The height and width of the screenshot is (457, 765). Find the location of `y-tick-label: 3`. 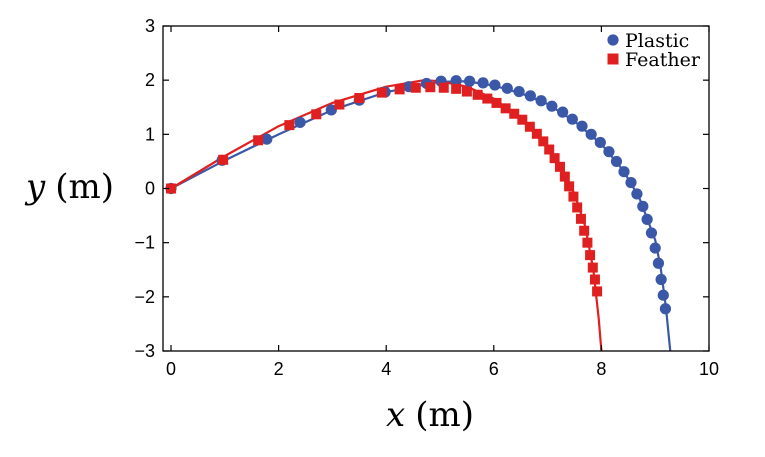

y-tick-label: 3 is located at coordinates (150, 26).